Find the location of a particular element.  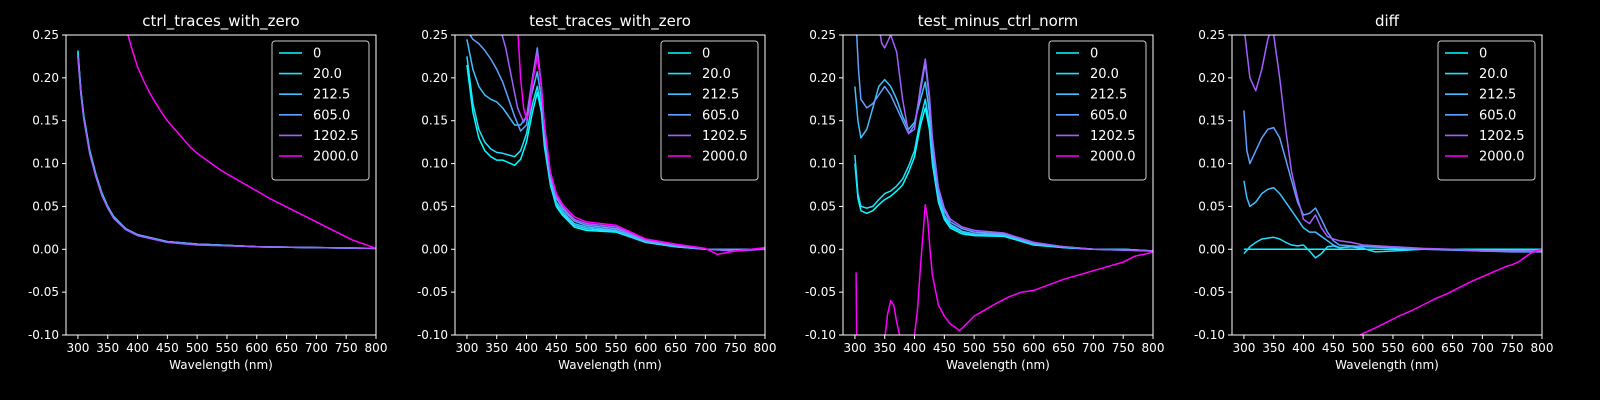

y-tick-label: -0.10 is located at coordinates (432, 335).